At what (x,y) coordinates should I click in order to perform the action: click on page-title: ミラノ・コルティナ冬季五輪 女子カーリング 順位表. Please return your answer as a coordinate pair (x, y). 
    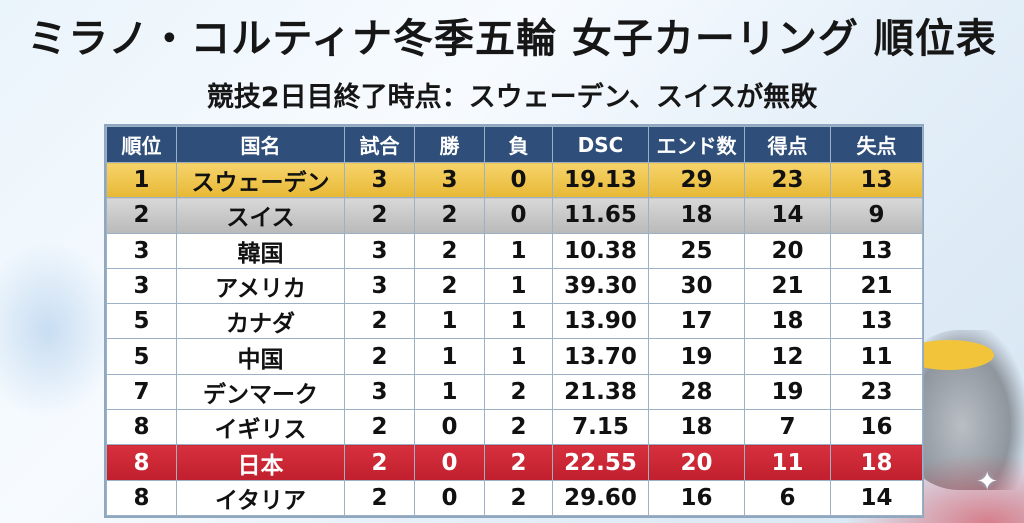
    Looking at the image, I should click on (512, 39).